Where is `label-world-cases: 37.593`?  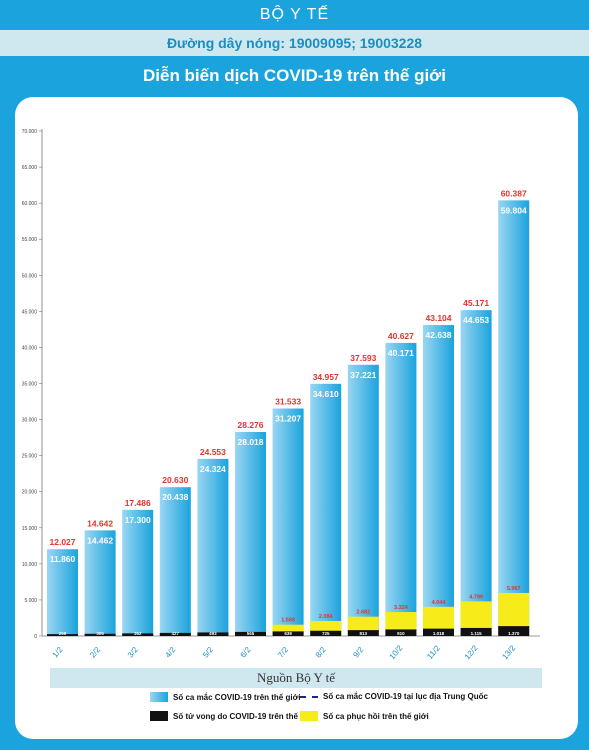
label-world-cases: 37.593 is located at coordinates (363, 358).